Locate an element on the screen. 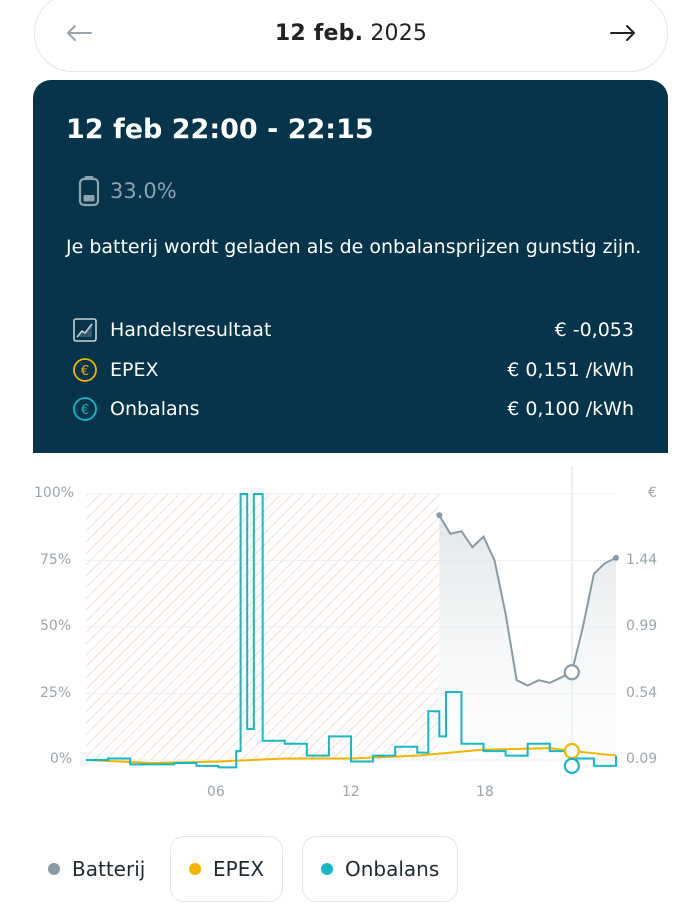  epex-selected-marker is located at coordinates (571, 751).